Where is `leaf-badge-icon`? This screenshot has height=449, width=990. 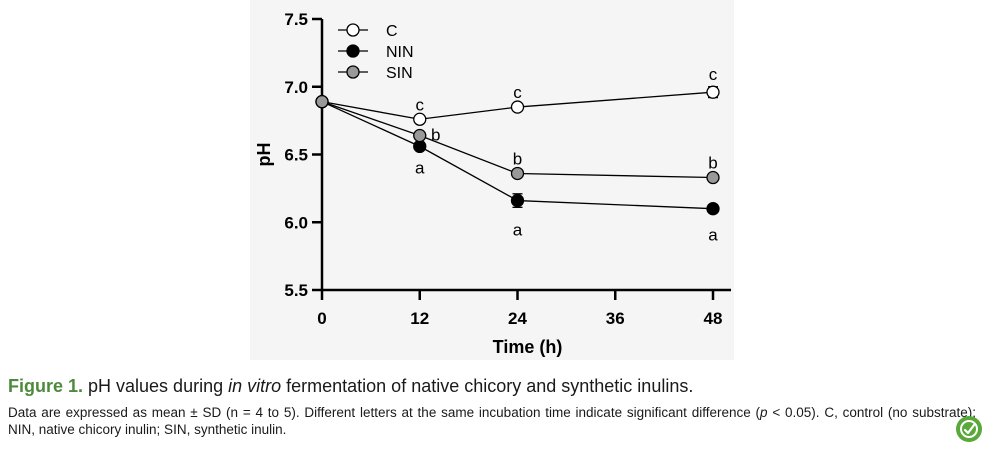 leaf-badge-icon is located at coordinates (969, 429).